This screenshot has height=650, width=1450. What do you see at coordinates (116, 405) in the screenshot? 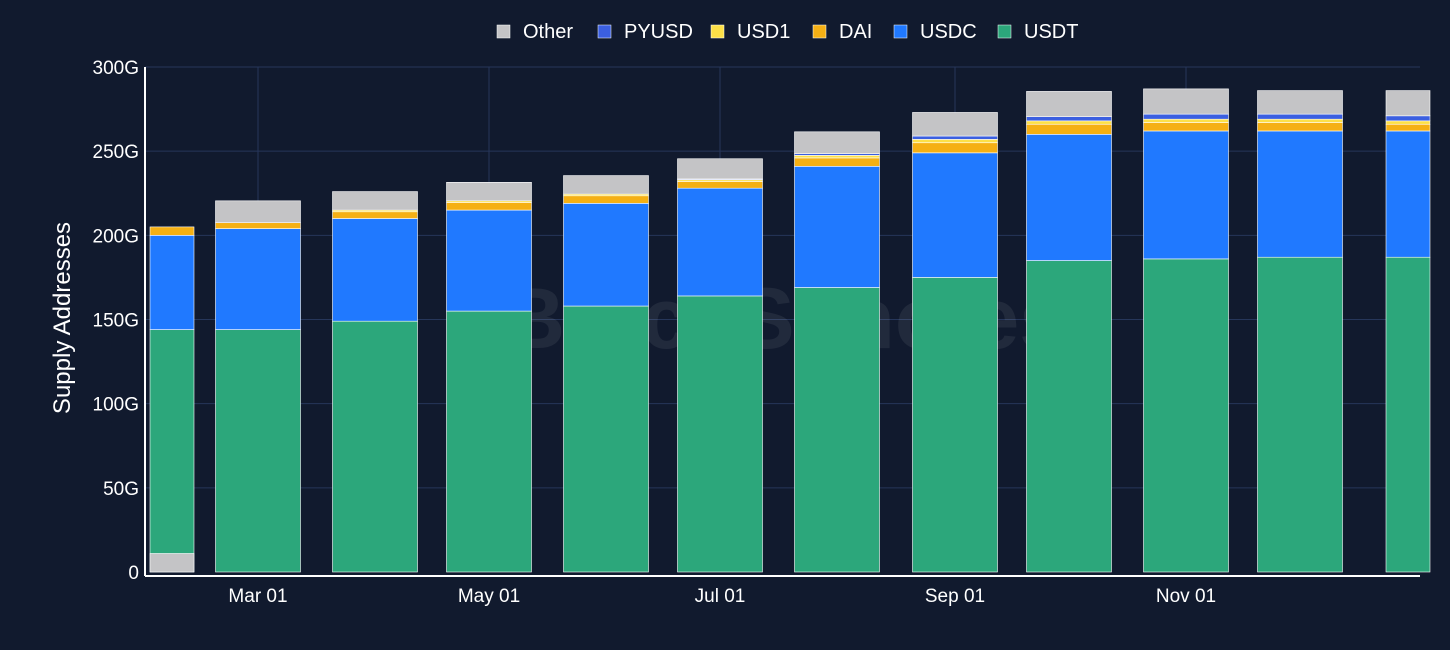
I see `y-tick-label: 100G` at bounding box center [116, 405].